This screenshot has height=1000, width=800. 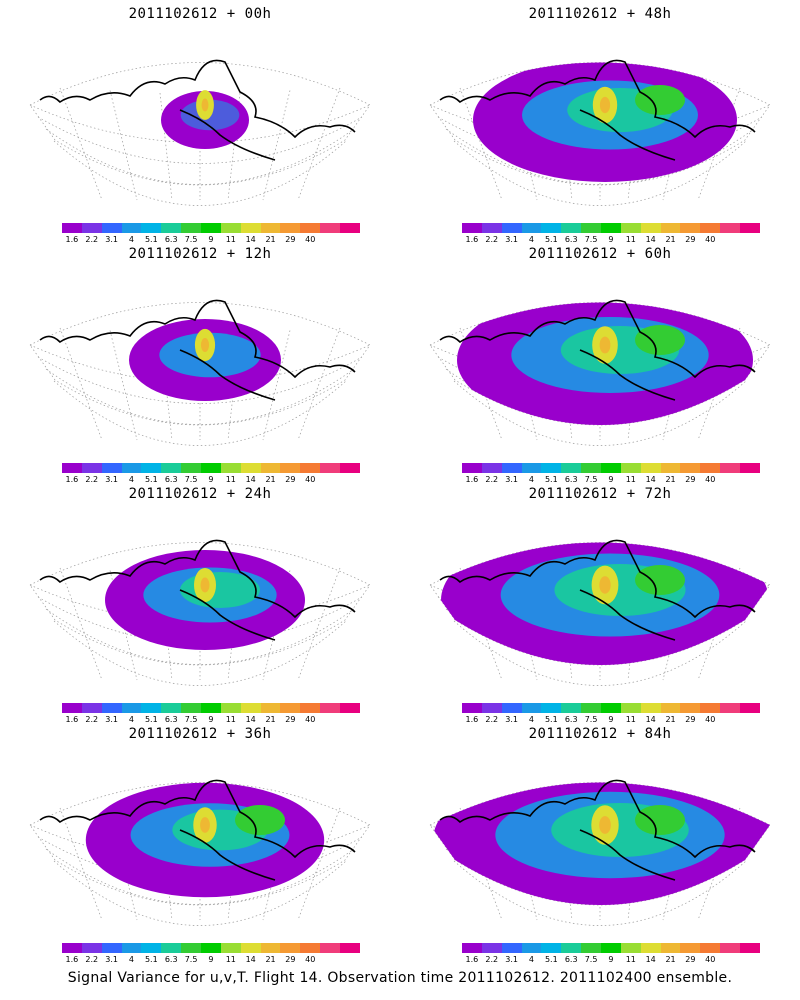 What do you see at coordinates (650, 719) in the screenshot?
I see `colorbar-tick-label: 14` at bounding box center [650, 719].